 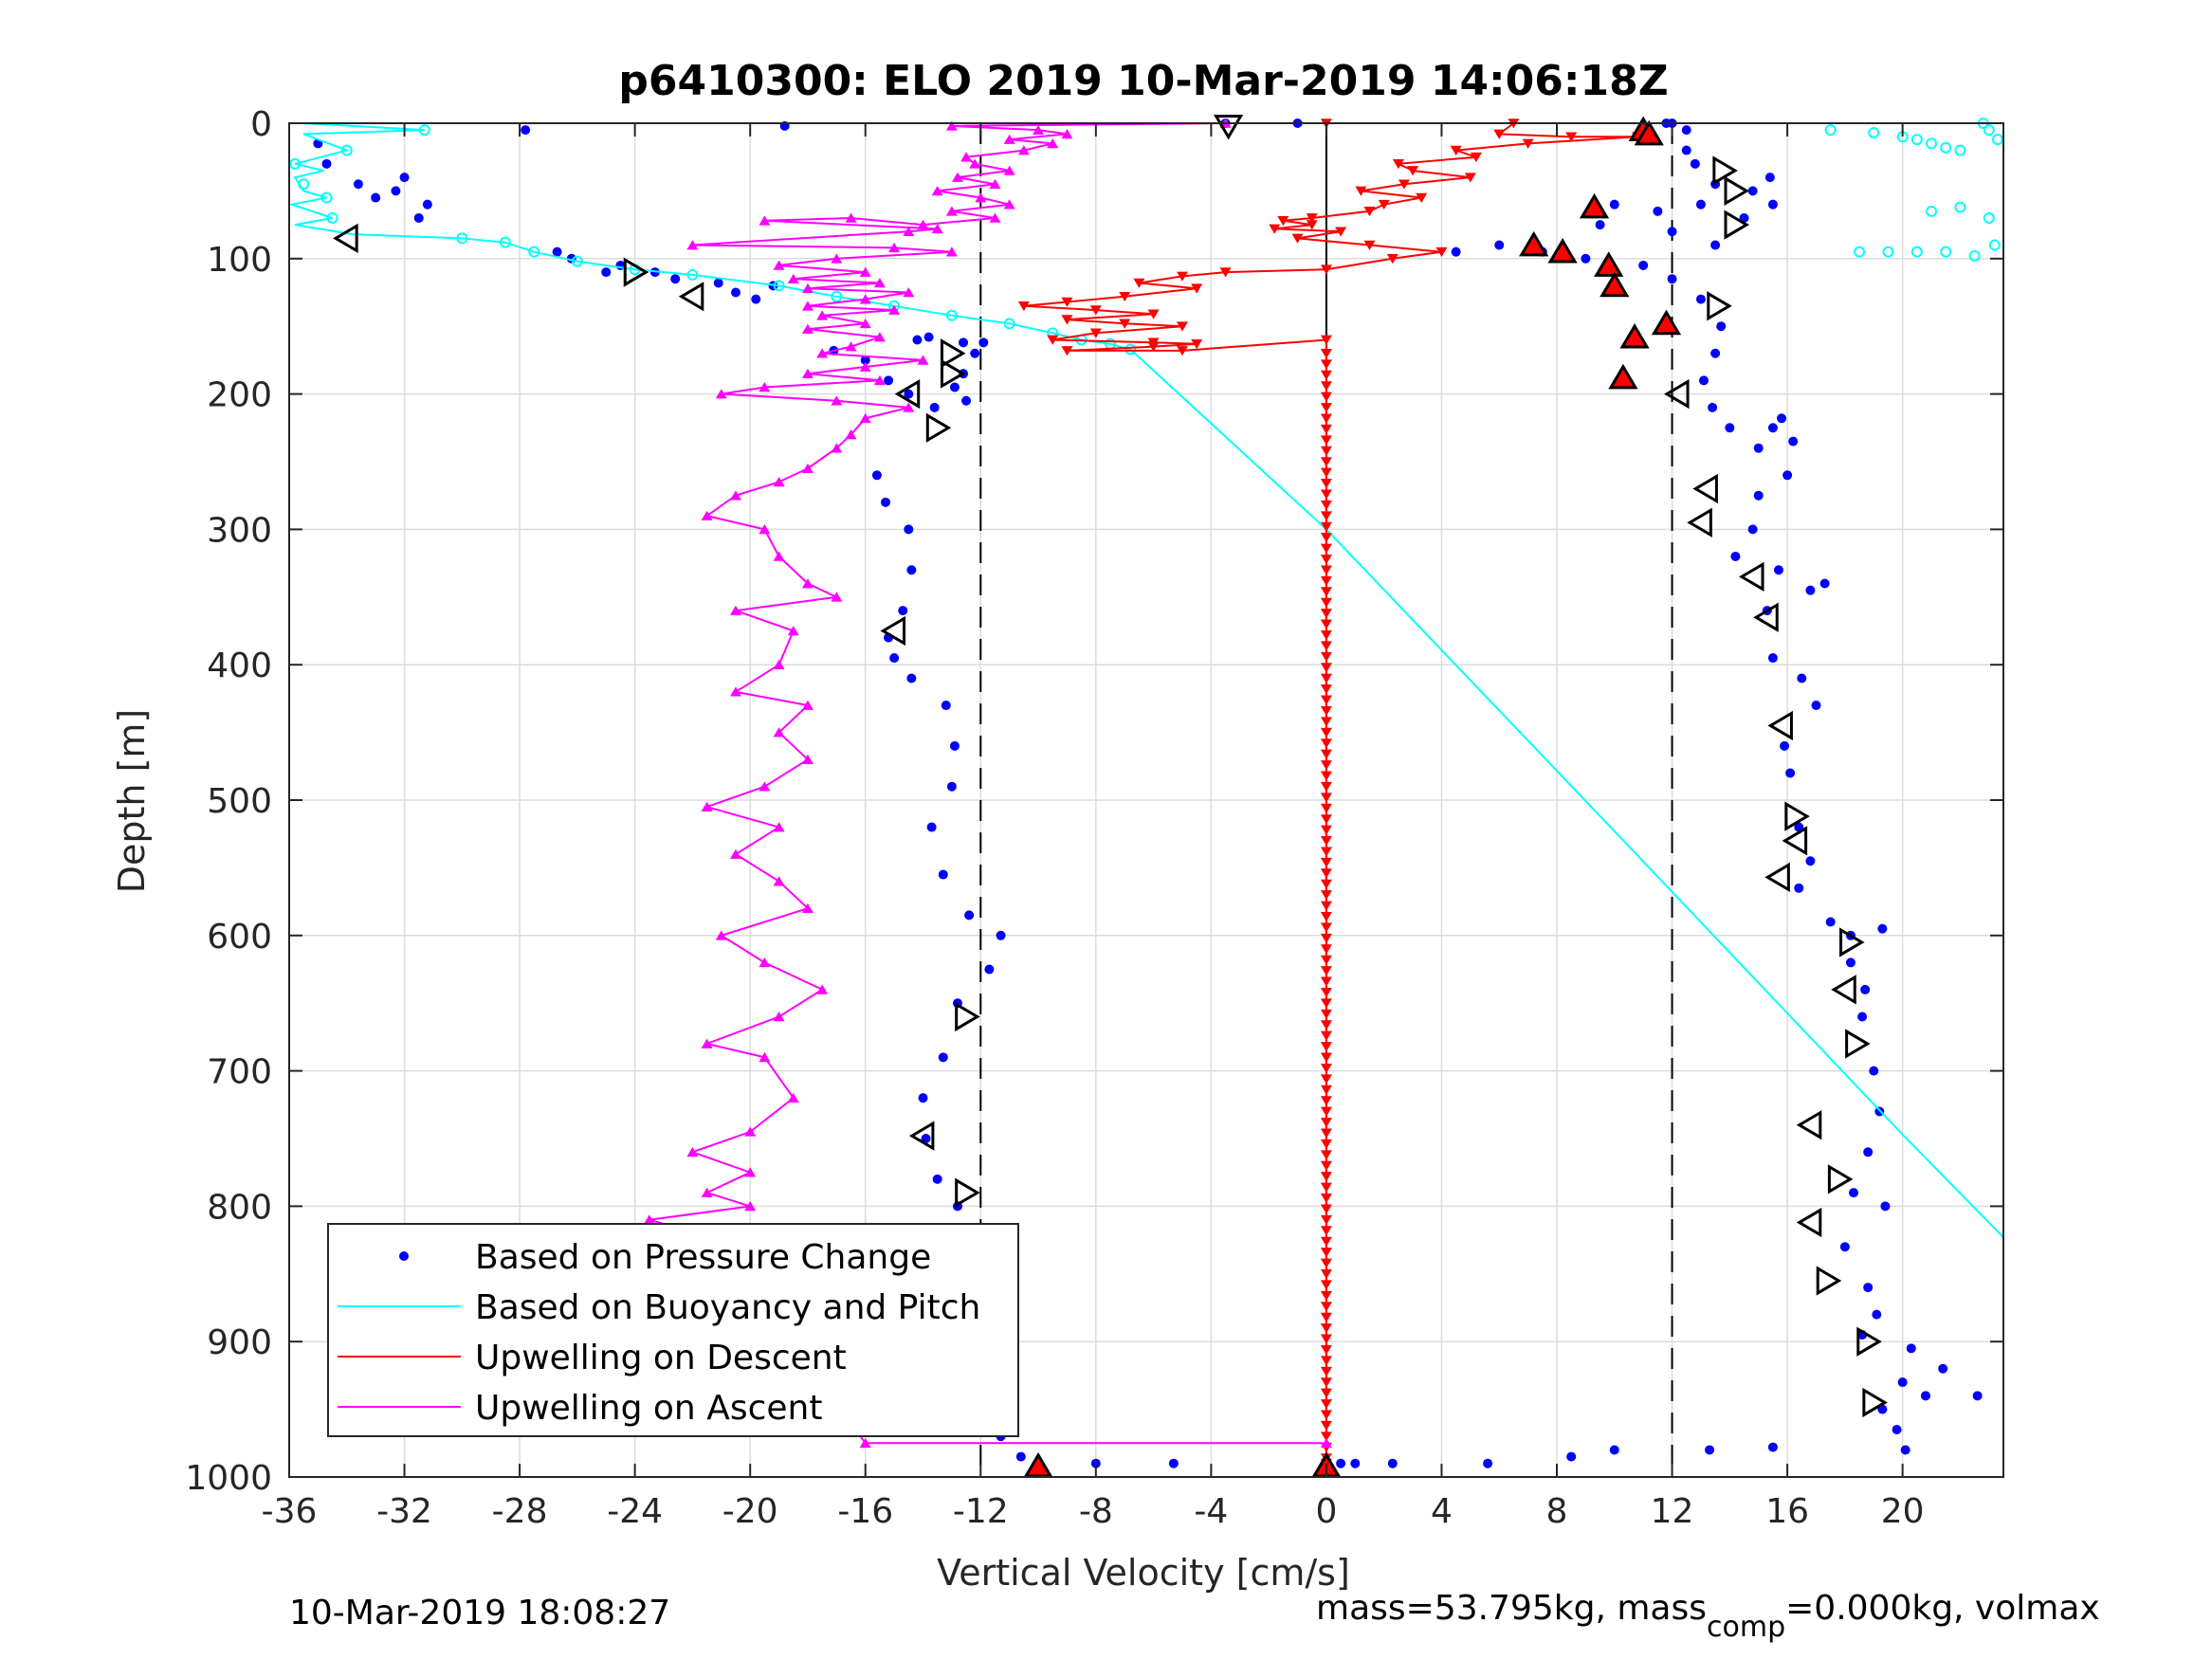 I want to click on x-tick-label: 20, so click(x=1903, y=1511).